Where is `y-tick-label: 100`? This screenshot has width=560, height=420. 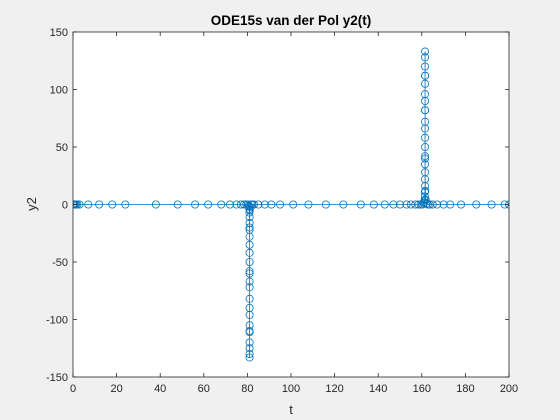 y-tick-label: 100 is located at coordinates (59, 91).